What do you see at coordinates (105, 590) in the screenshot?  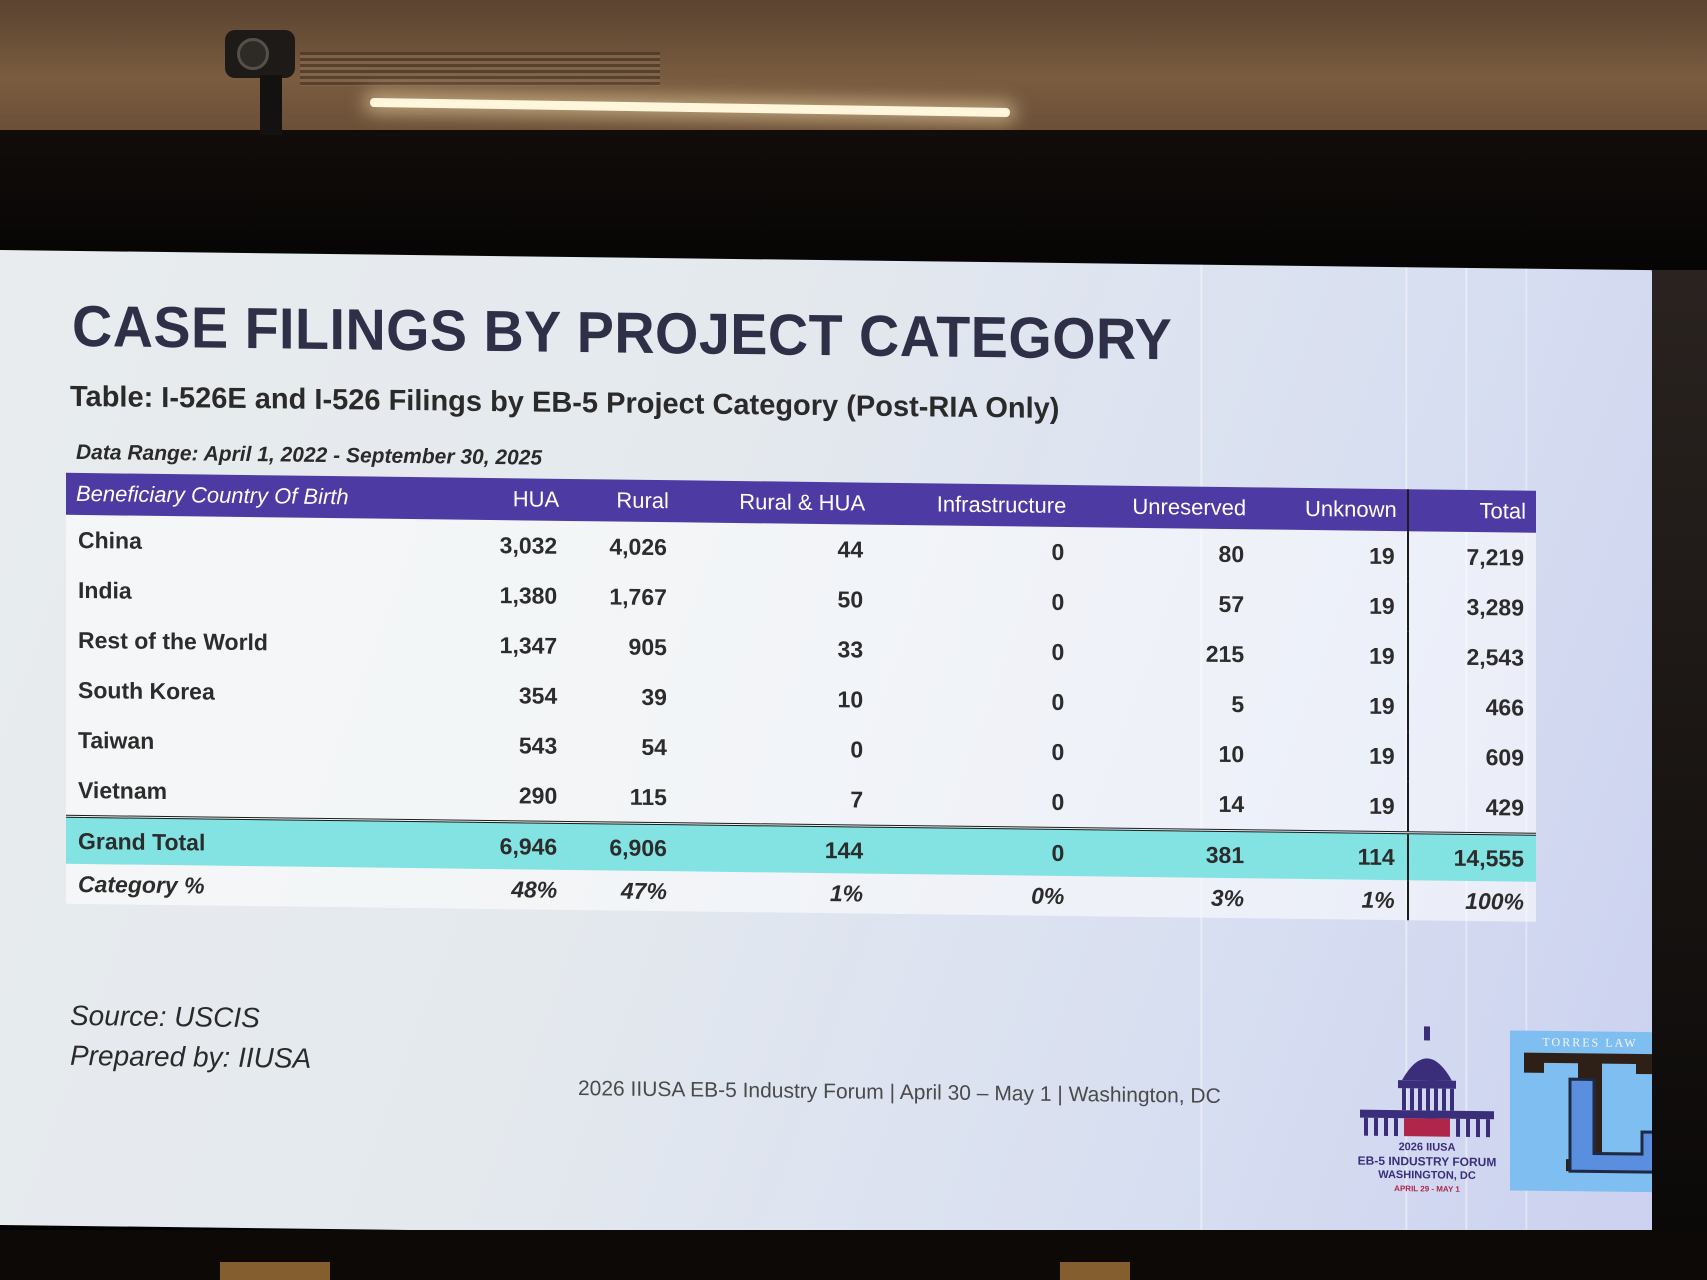 I see `row-label: India` at bounding box center [105, 590].